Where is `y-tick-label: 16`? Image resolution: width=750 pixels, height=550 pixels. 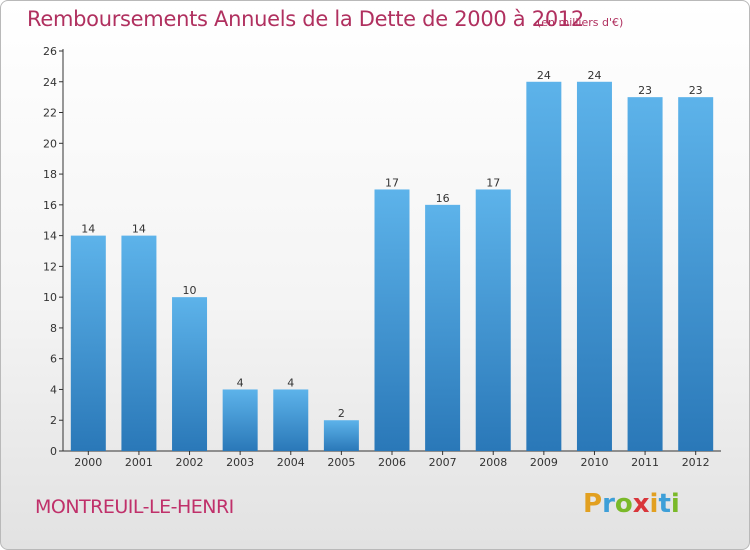
y-tick-label: 16 is located at coordinates (50, 205).